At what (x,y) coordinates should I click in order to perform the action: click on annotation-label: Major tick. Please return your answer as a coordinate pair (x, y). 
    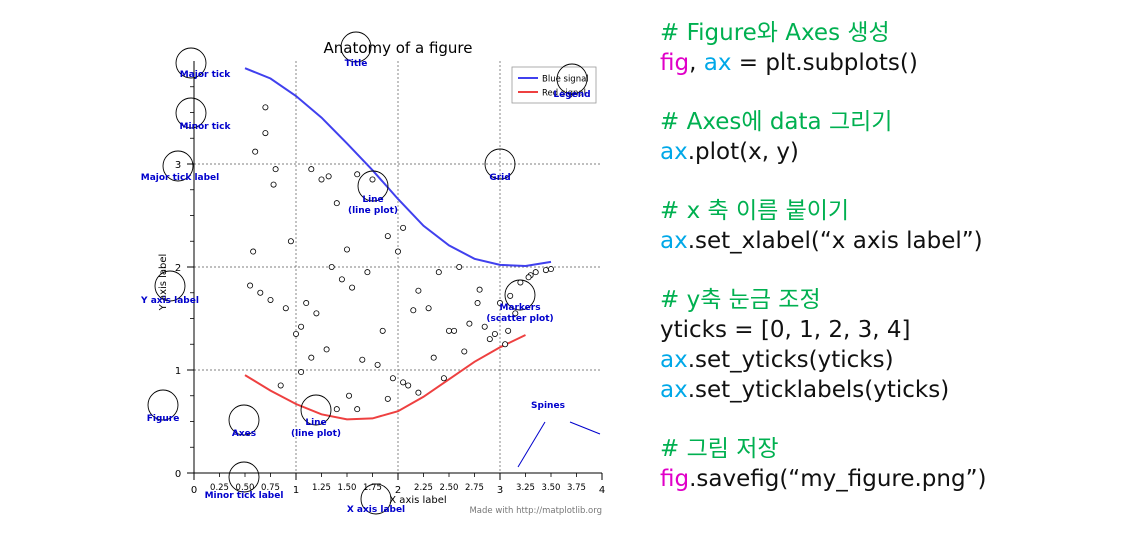
    Looking at the image, I should click on (206, 75).